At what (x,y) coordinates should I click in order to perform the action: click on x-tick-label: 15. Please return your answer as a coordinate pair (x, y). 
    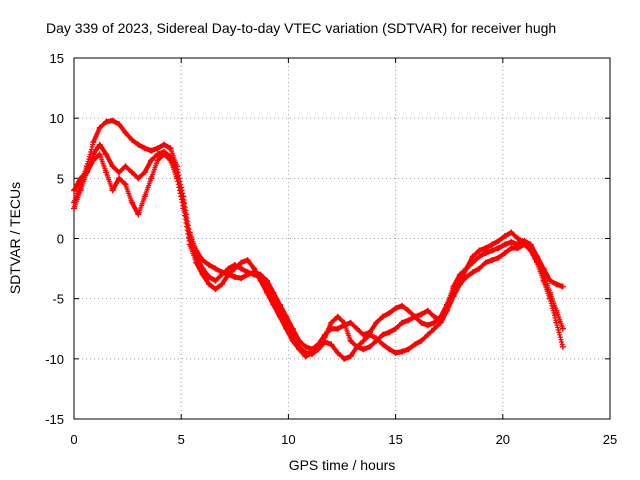
    Looking at the image, I should click on (395, 439).